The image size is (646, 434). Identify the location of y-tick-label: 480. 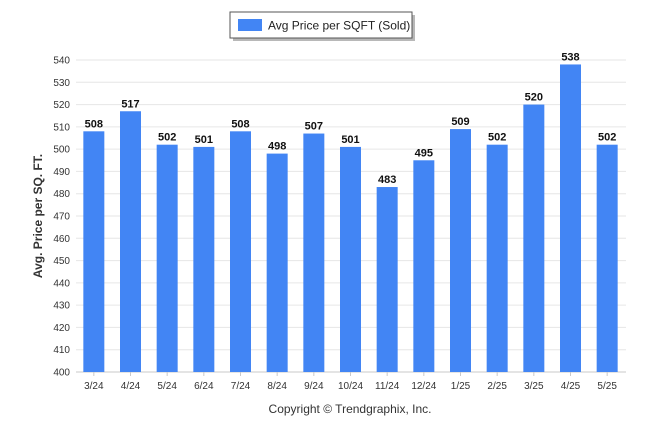
(61, 194).